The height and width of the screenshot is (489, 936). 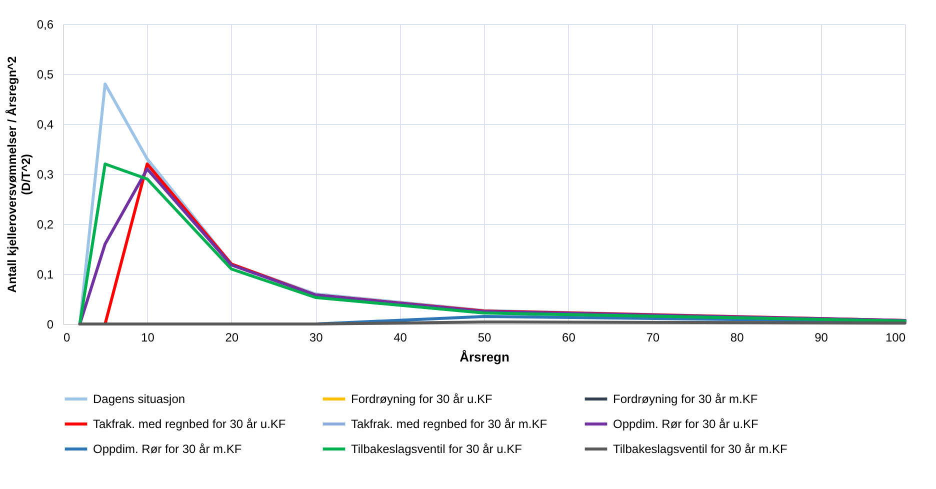 What do you see at coordinates (18, 174) in the screenshot?
I see `y-axis-title: Antall kjelleroversvømmelser / Årsregn^2 (D/T^2)` at bounding box center [18, 174].